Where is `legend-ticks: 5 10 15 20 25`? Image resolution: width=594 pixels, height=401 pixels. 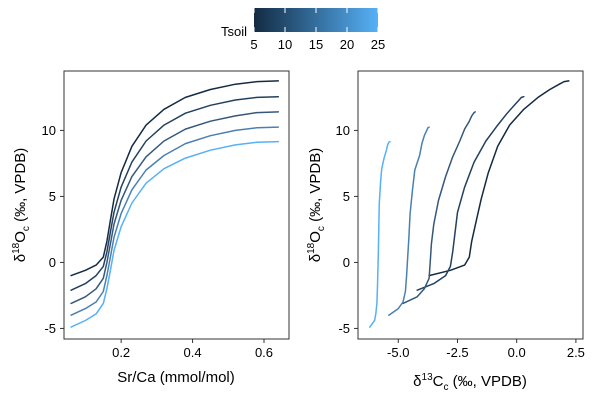 legend-ticks: 5 10 15 20 25 is located at coordinates (317, 30).